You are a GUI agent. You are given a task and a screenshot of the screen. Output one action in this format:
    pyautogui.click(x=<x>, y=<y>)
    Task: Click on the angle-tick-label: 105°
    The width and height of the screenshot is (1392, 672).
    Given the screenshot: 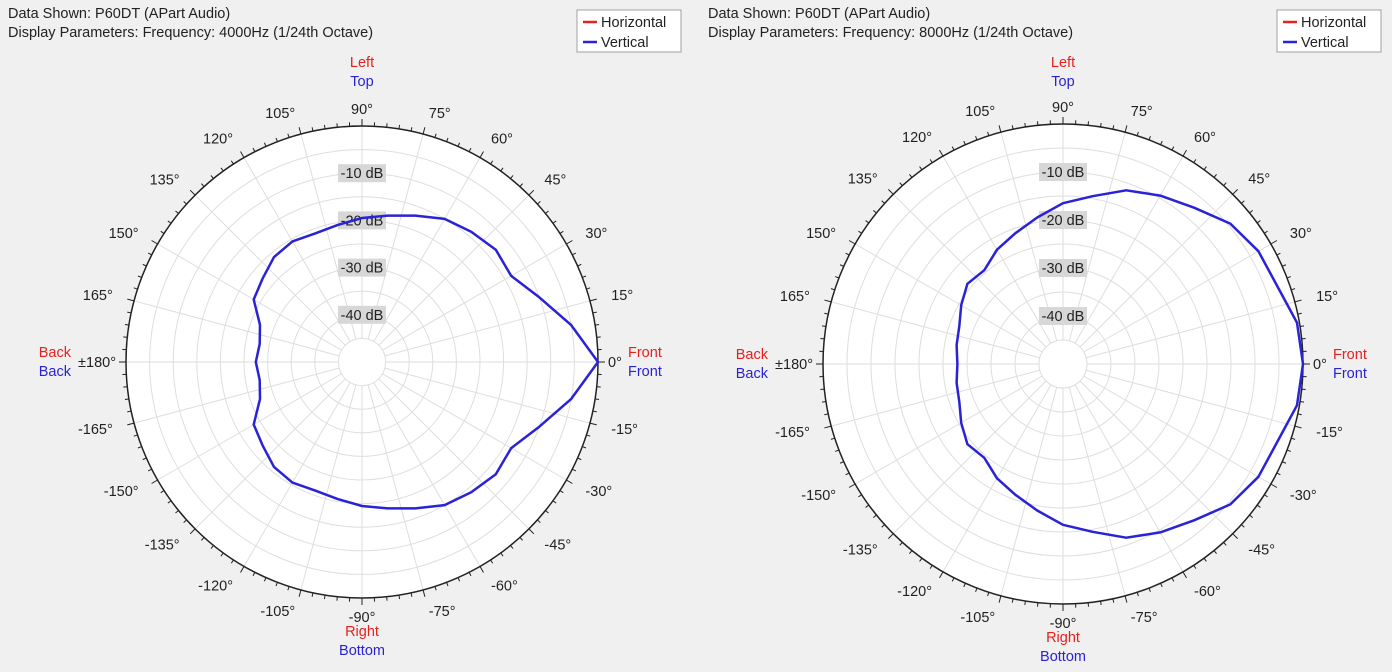 What is the action you would take?
    pyautogui.click(x=980, y=112)
    